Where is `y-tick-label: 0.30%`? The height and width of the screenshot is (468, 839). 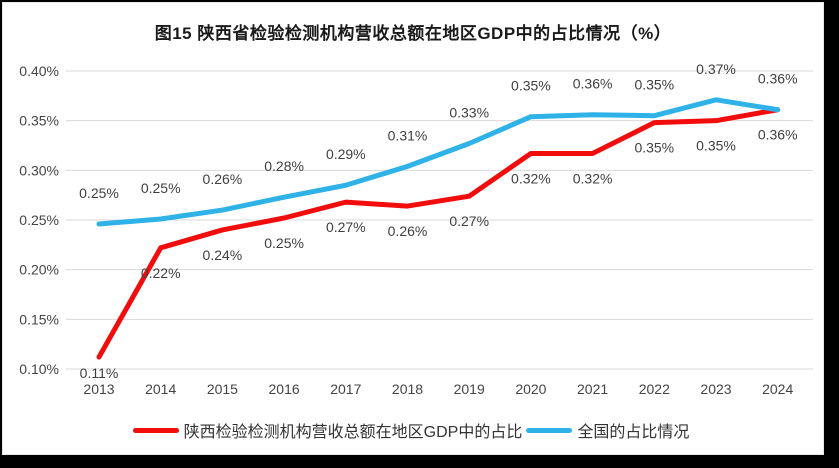
y-tick-label: 0.30% is located at coordinates (39, 170).